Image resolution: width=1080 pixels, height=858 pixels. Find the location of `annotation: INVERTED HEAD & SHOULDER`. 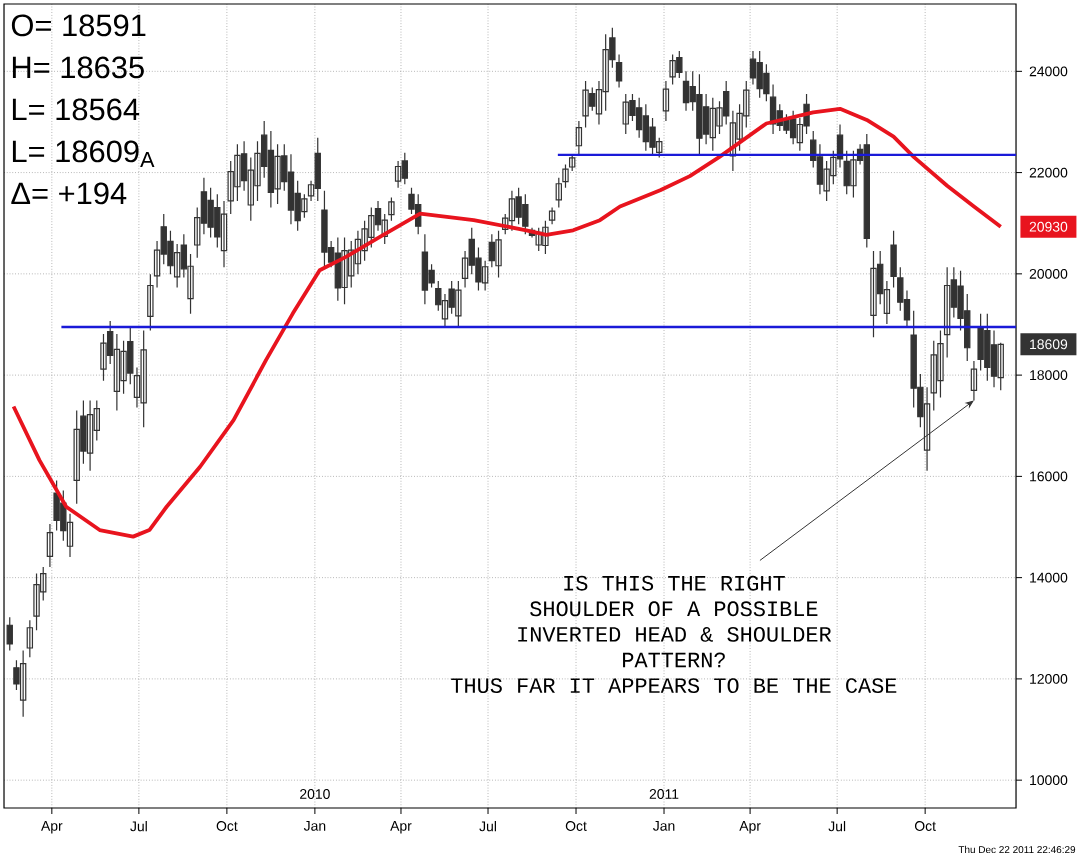

annotation: INVERTED HEAD & SHOULDER is located at coordinates (675, 634).